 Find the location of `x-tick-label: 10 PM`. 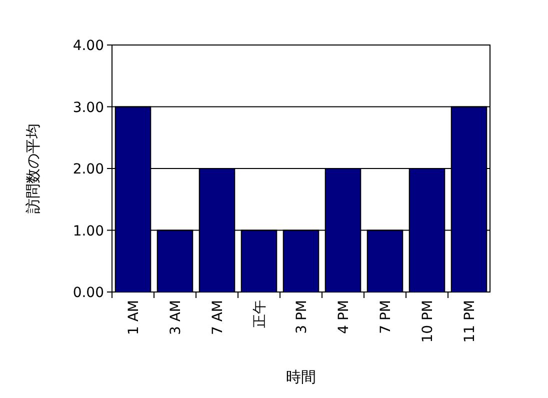

x-tick-label: 10 PM is located at coordinates (428, 321).